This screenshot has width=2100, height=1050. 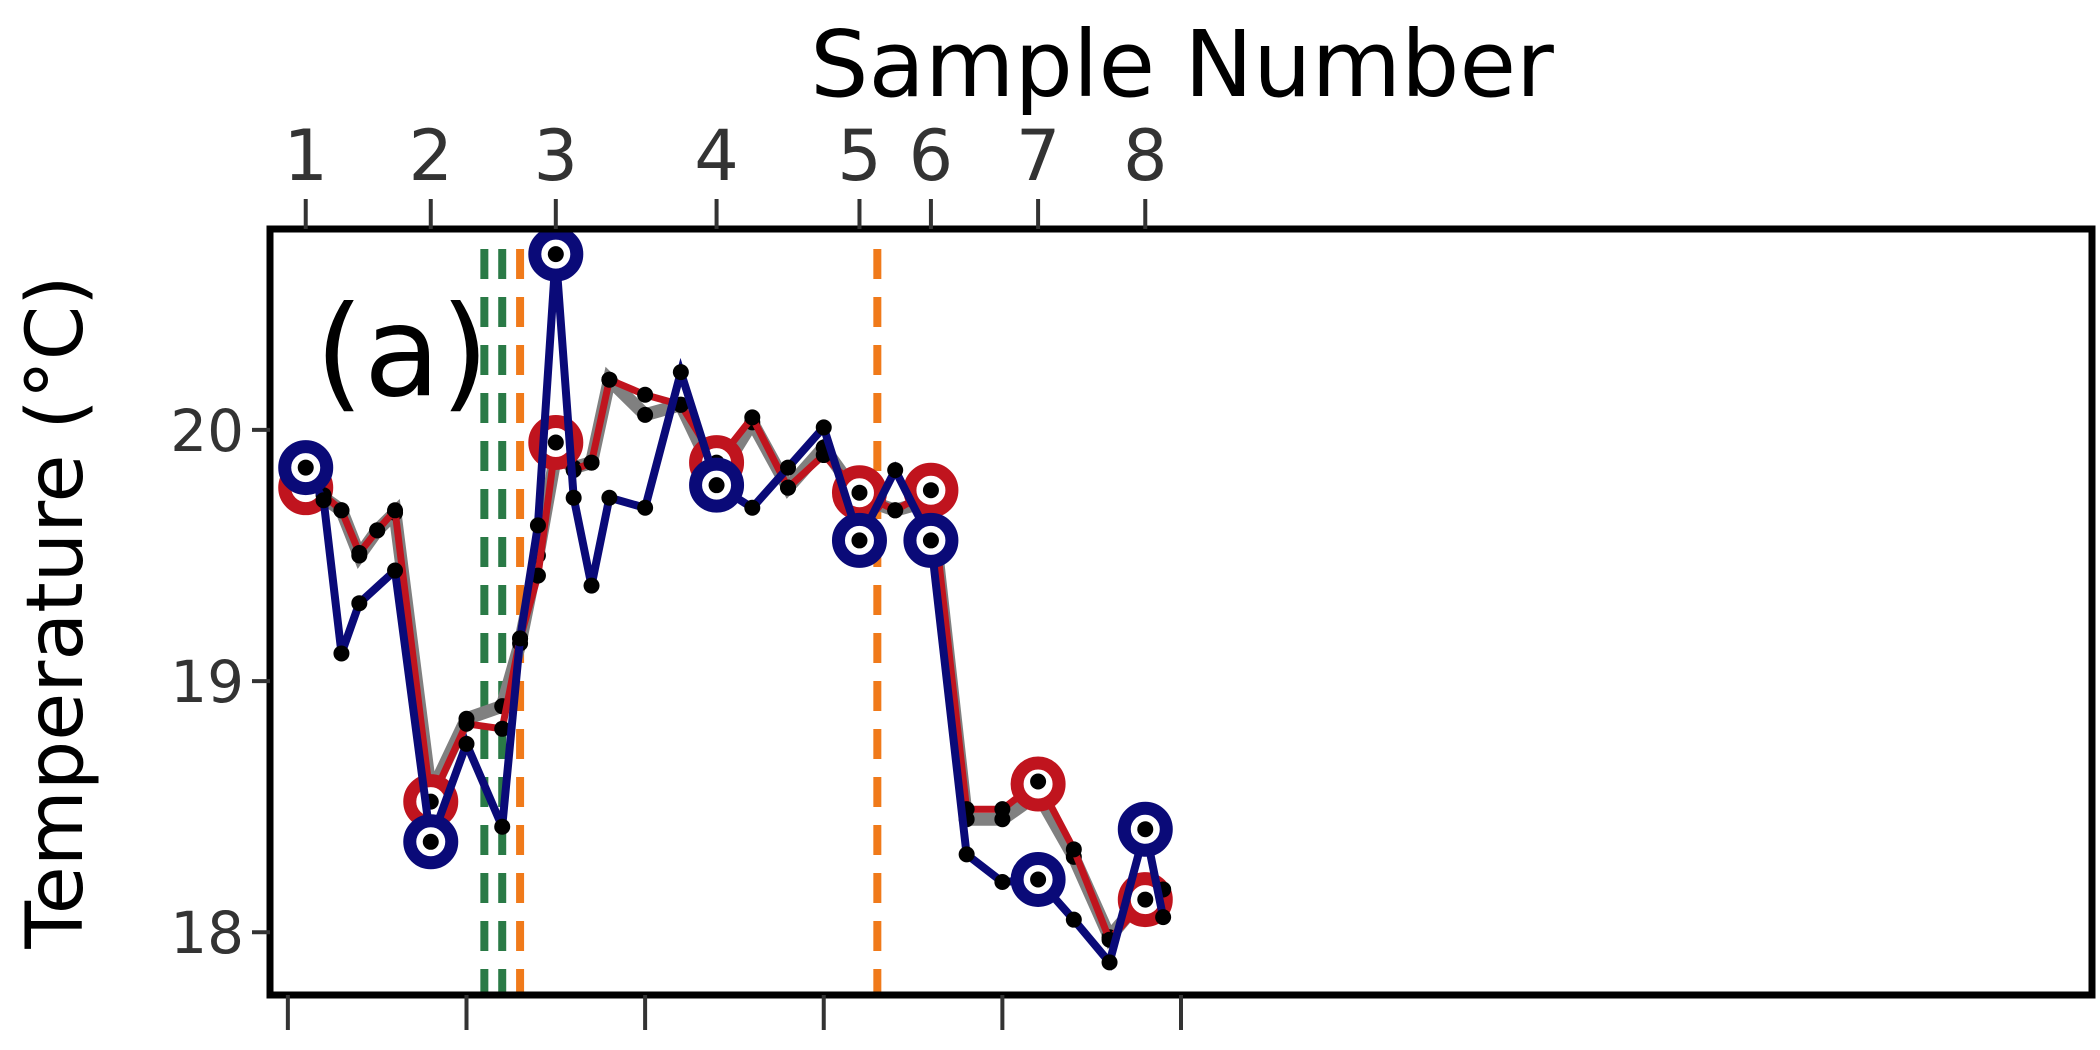 What do you see at coordinates (556, 156) in the screenshot?
I see `top-tick-label-3: 3` at bounding box center [556, 156].